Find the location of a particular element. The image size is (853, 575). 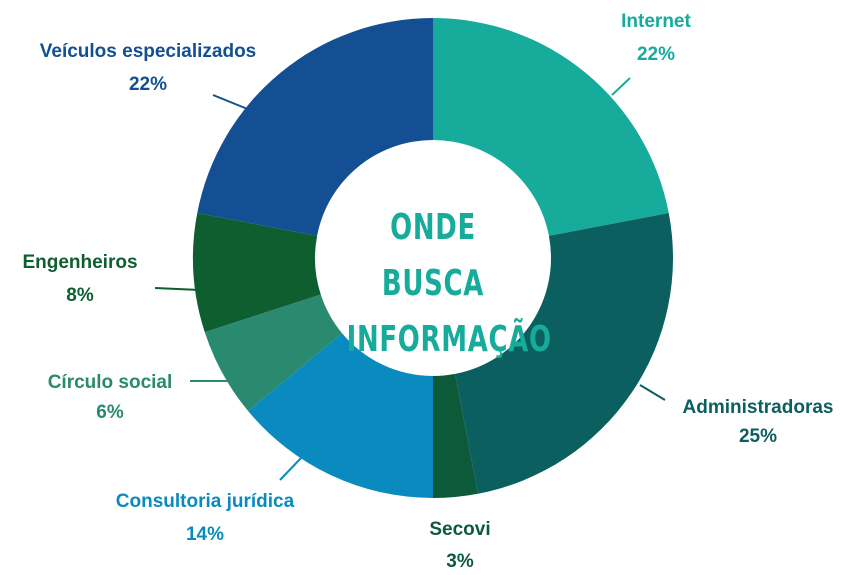

slice-label: Administradoras is located at coordinates (758, 407).